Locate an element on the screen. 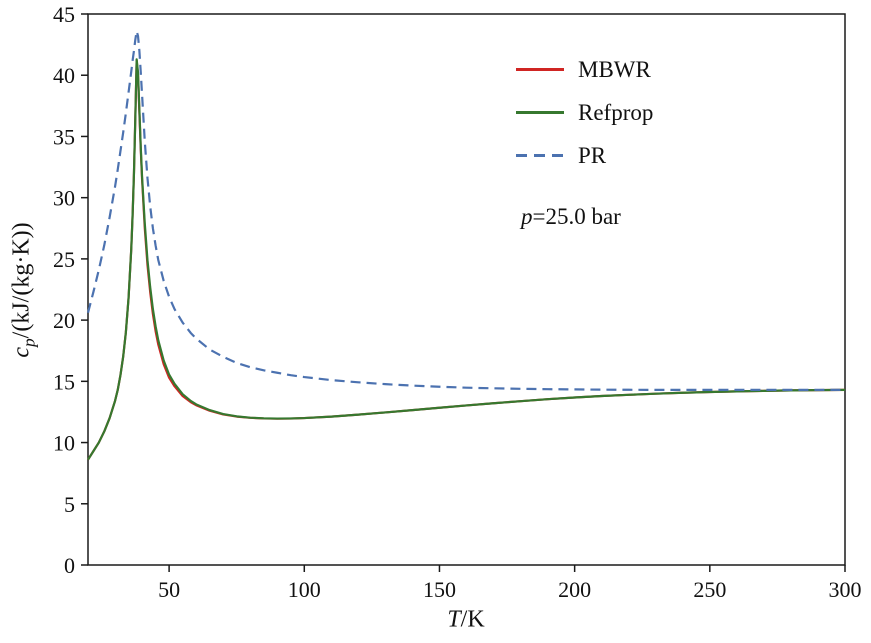 The height and width of the screenshot is (643, 871). y-tick-label-35: 35 is located at coordinates (64, 136).